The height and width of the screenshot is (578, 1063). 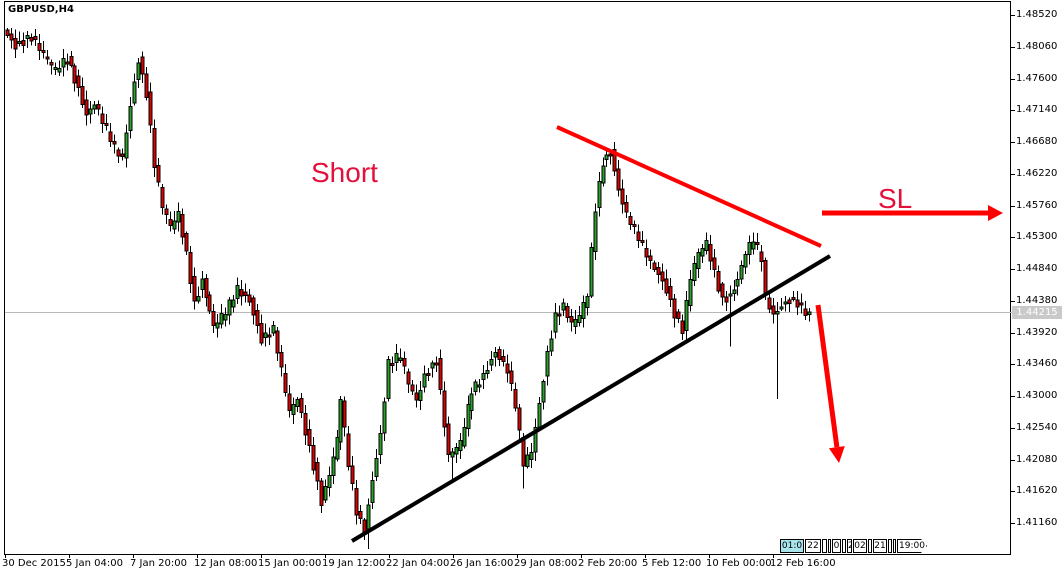 What do you see at coordinates (158, 563) in the screenshot?
I see `time-tick-label: 7 Jan 20:00` at bounding box center [158, 563].